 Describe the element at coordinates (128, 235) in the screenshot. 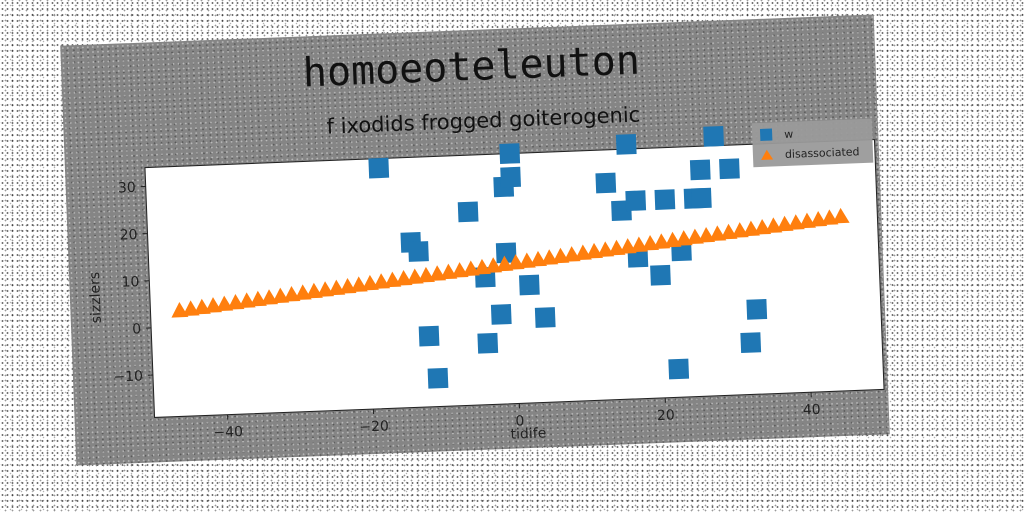

I see `y-tick-label: 20` at that location.